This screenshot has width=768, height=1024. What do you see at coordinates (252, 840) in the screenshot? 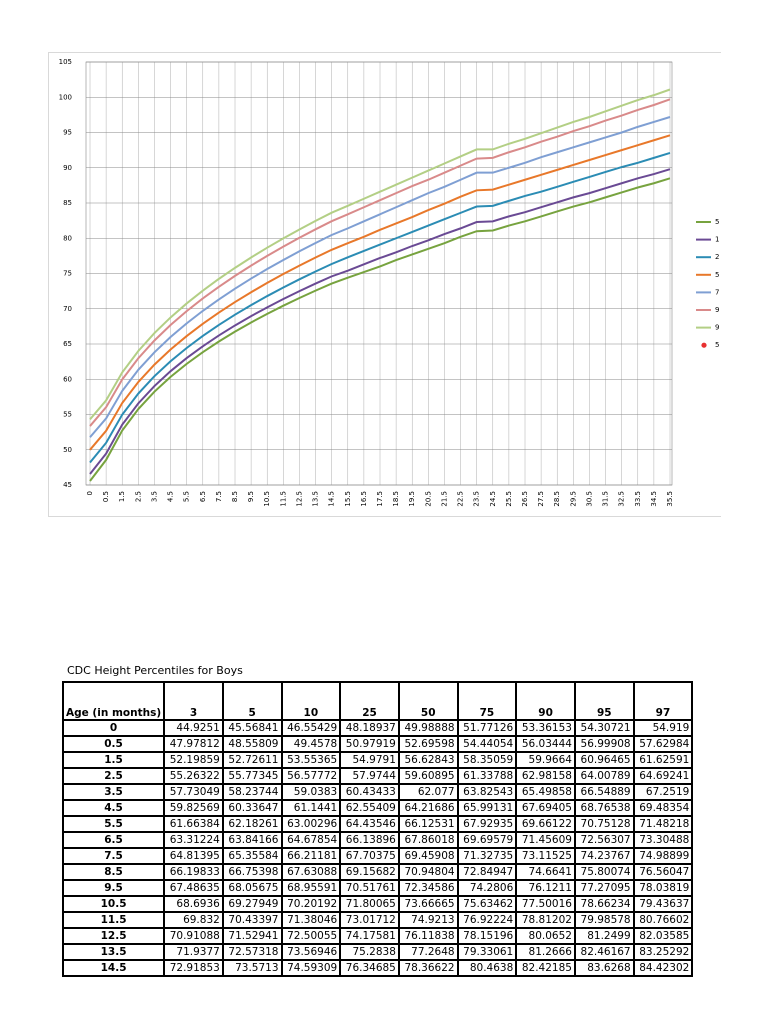
I see `table-cell: 63.84166` at bounding box center [252, 840].